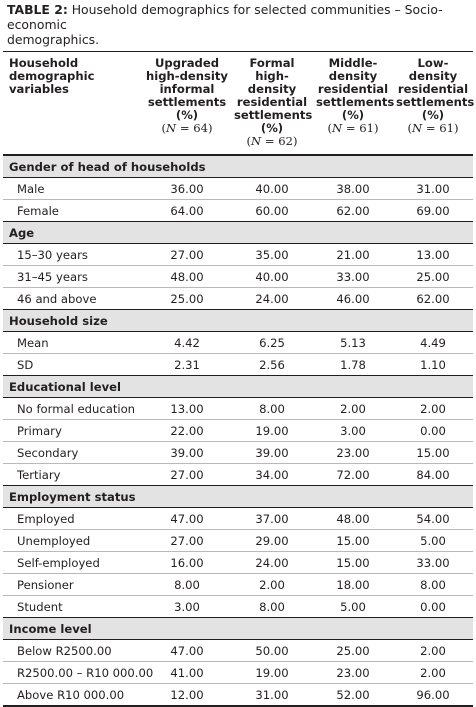 The image size is (476, 707). What do you see at coordinates (433, 474) in the screenshot?
I see `row-value: 84.00` at bounding box center [433, 474].